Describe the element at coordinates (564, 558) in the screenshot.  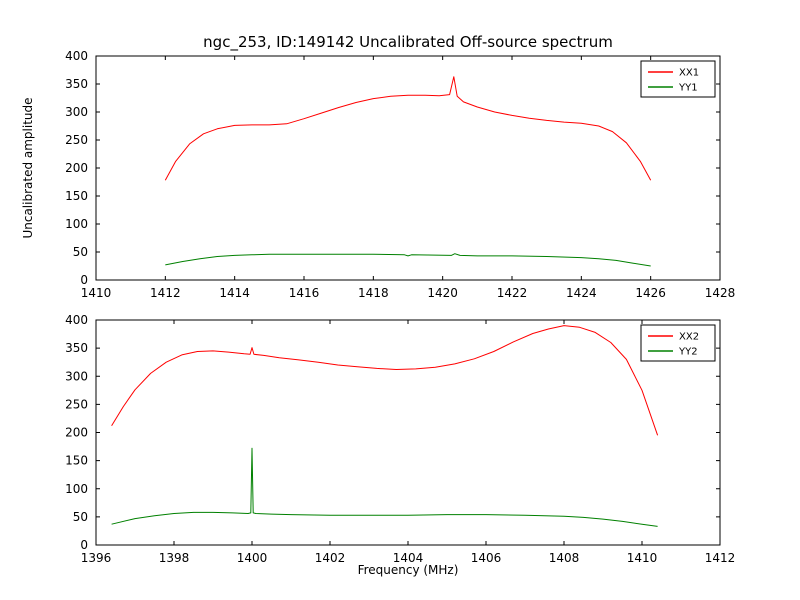
I see `x-tick-label: 1408` at that location.